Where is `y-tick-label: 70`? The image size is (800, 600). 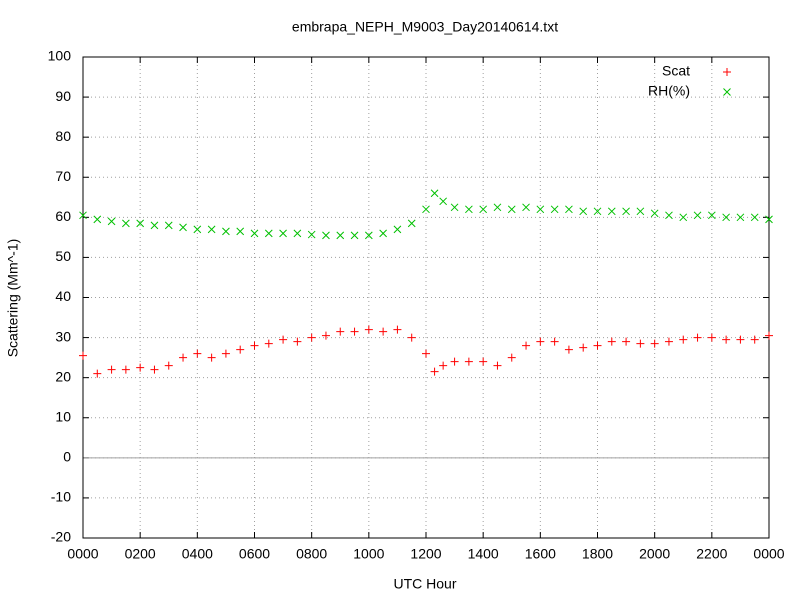 y-tick-label: 70 is located at coordinates (63, 176).